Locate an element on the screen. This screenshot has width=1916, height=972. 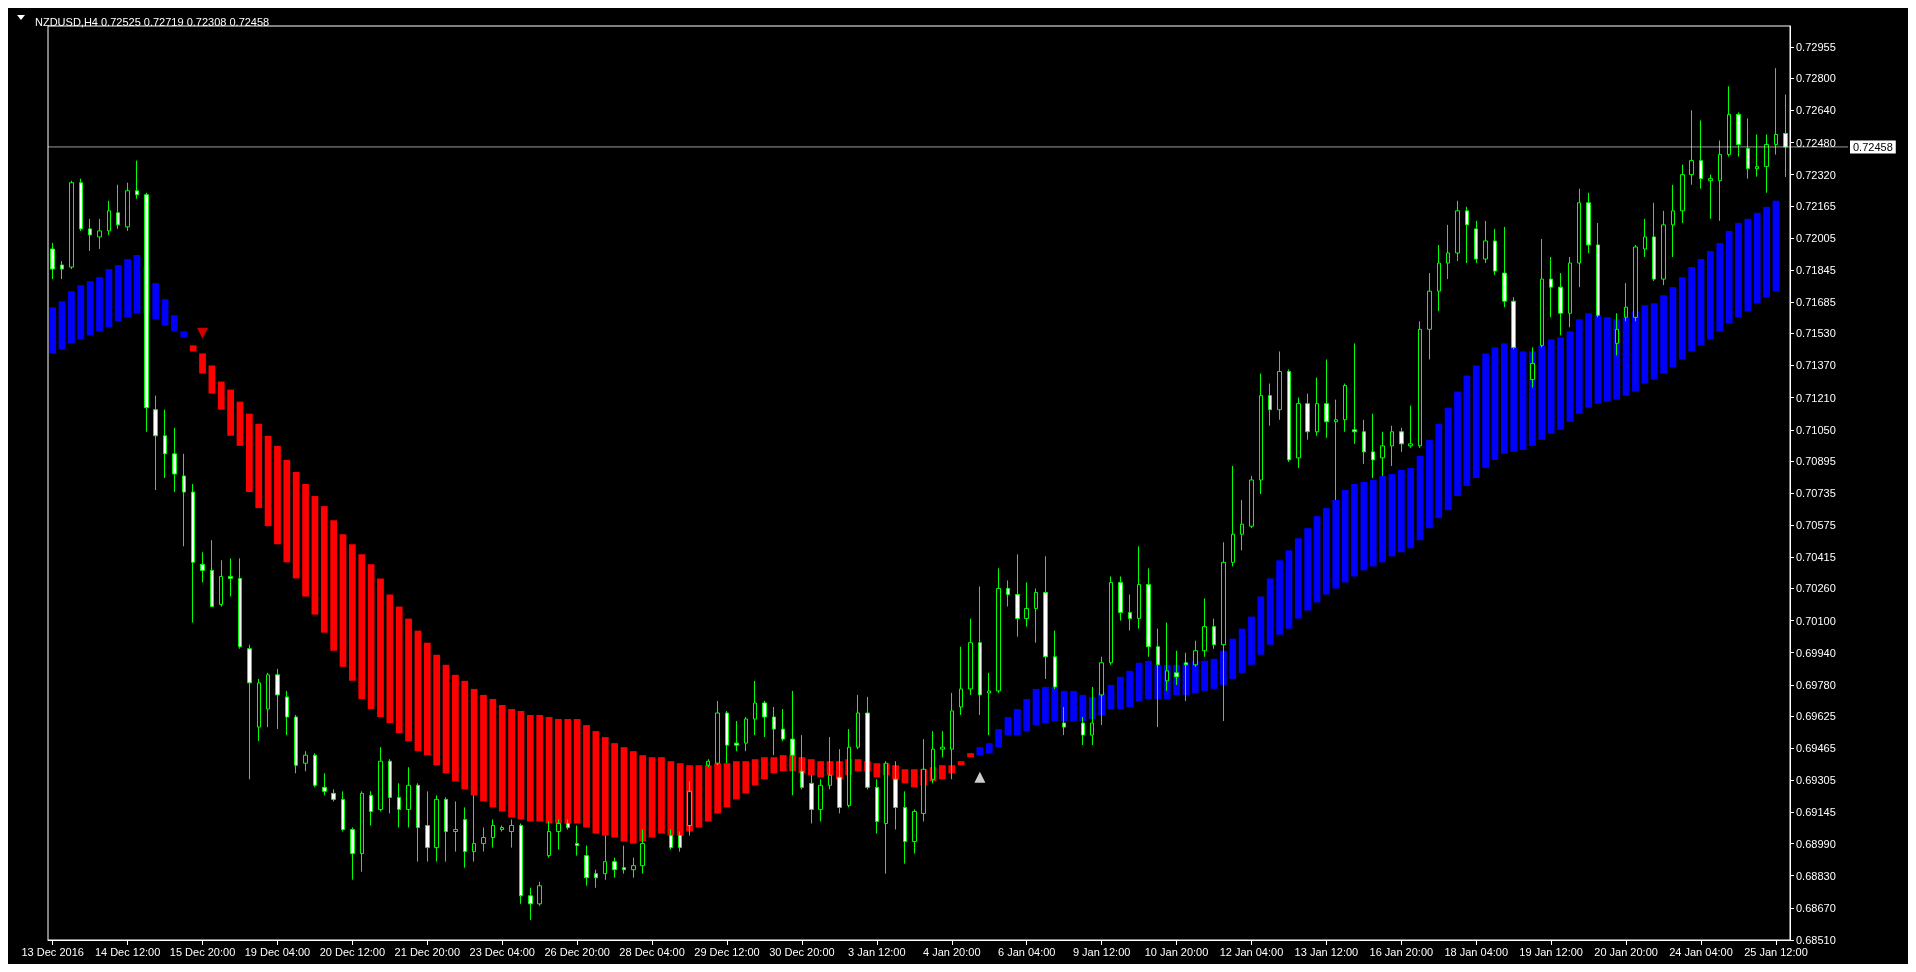
y-tick-label: 0.68510 is located at coordinates (1816, 940).